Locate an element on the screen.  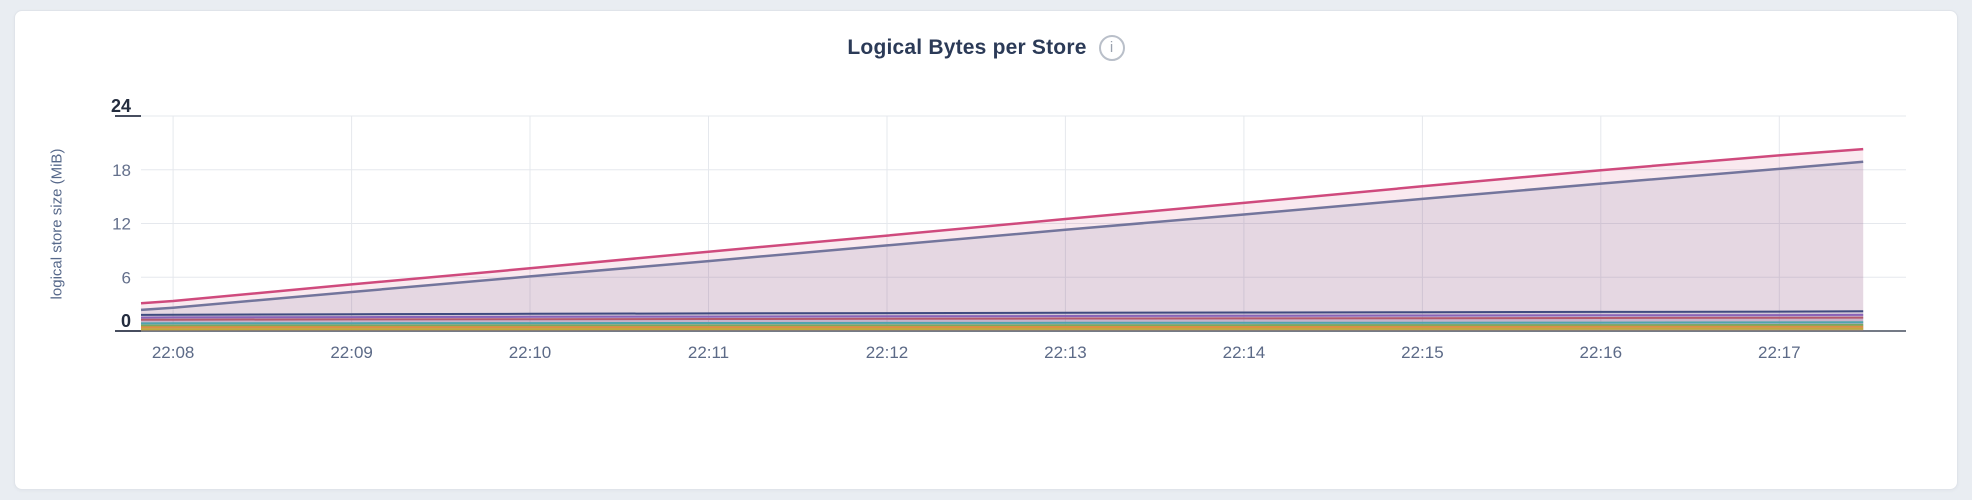
y-axis-label: logical store size (MiB) is located at coordinates (57, 224).